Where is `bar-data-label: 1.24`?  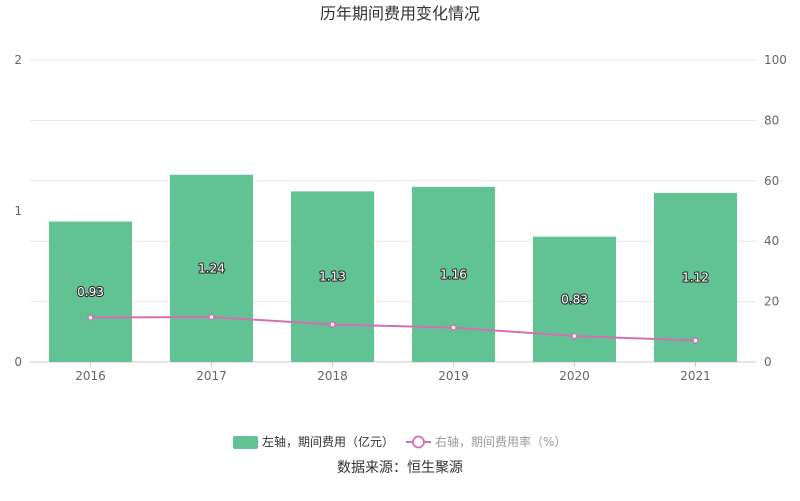
bar-data-label: 1.24 is located at coordinates (211, 268).